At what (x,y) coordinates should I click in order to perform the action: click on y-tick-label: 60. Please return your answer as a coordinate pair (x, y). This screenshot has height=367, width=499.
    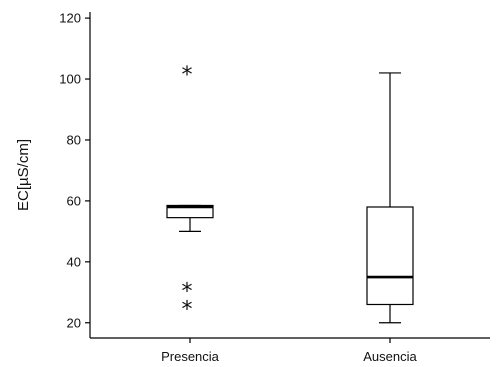
    Looking at the image, I should click on (74, 200).